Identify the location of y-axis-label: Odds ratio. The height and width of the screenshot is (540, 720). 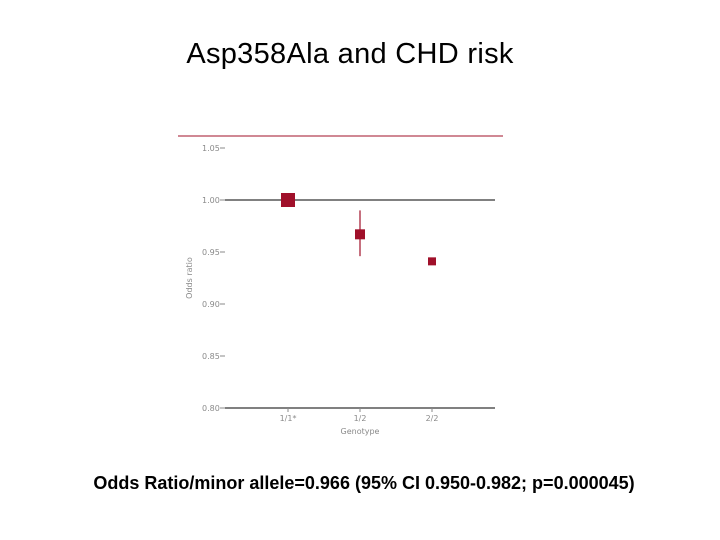
(189, 278).